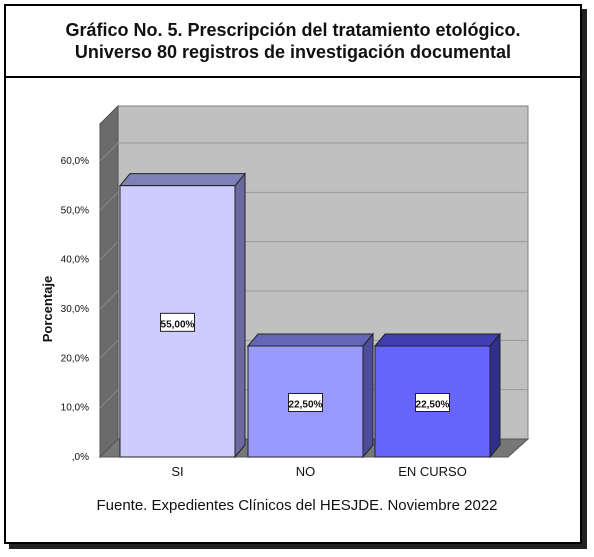  Describe the element at coordinates (75, 408) in the screenshot. I see `y-tick-label: 10,0%` at that location.